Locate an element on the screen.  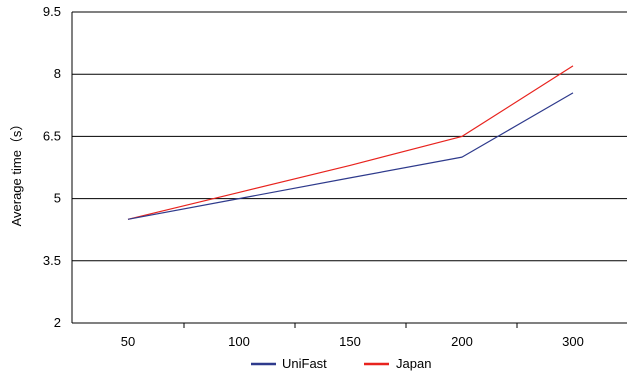
y-axis-label: Average time（s） is located at coordinates (16, 172).